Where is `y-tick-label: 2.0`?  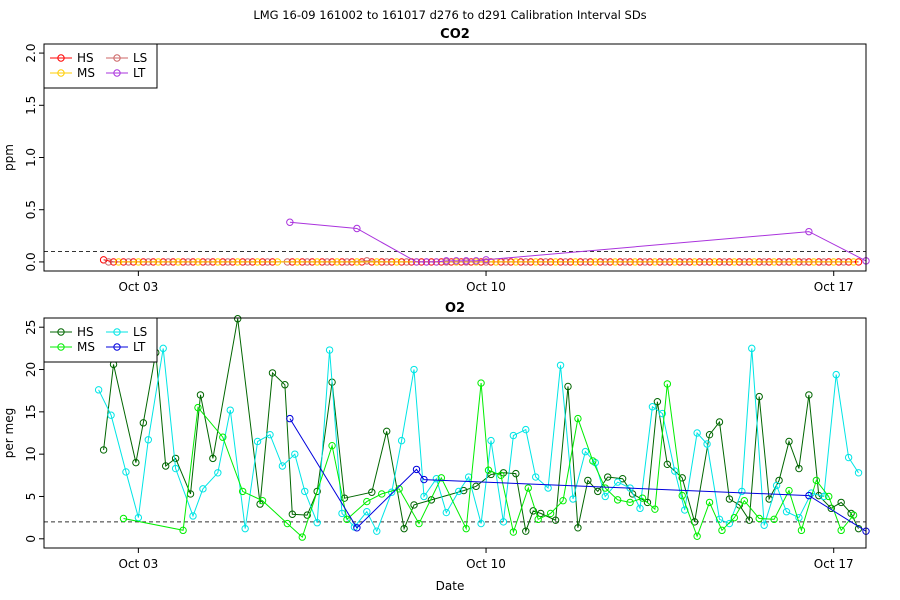 y-tick-label: 2.0 is located at coordinates (31, 53).